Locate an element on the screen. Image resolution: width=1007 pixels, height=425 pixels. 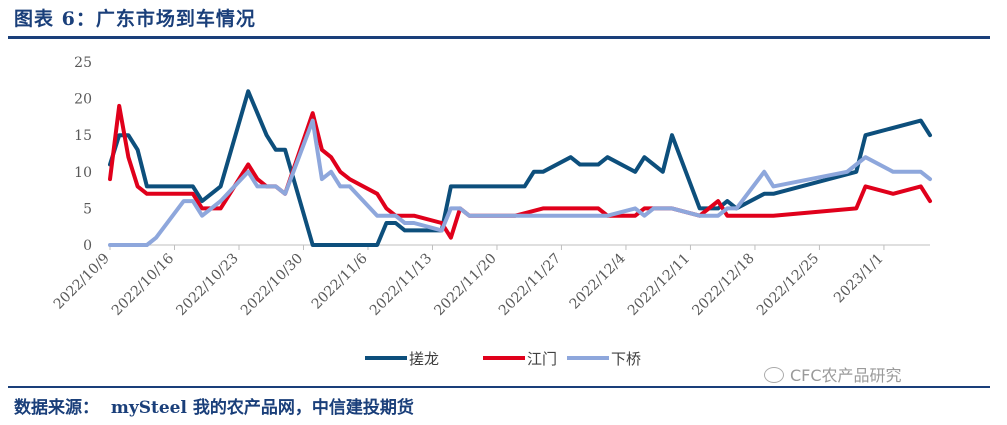
x-tick-label: 2022/10/9 is located at coordinates (82, 282).